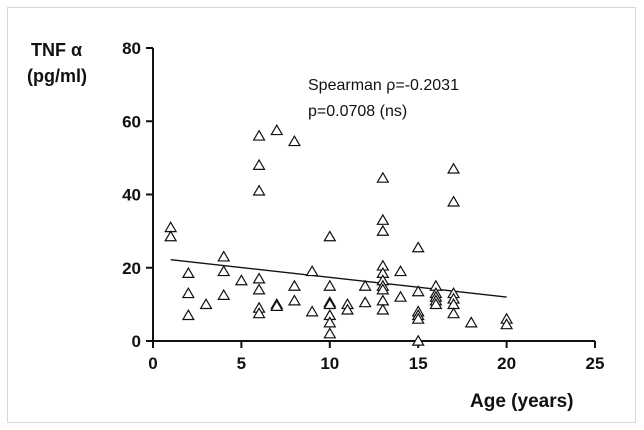 Image resolution: width=644 pixels, height=430 pixels. Describe the element at coordinates (131, 195) in the screenshot. I see `y-tick-label: 40` at that location.